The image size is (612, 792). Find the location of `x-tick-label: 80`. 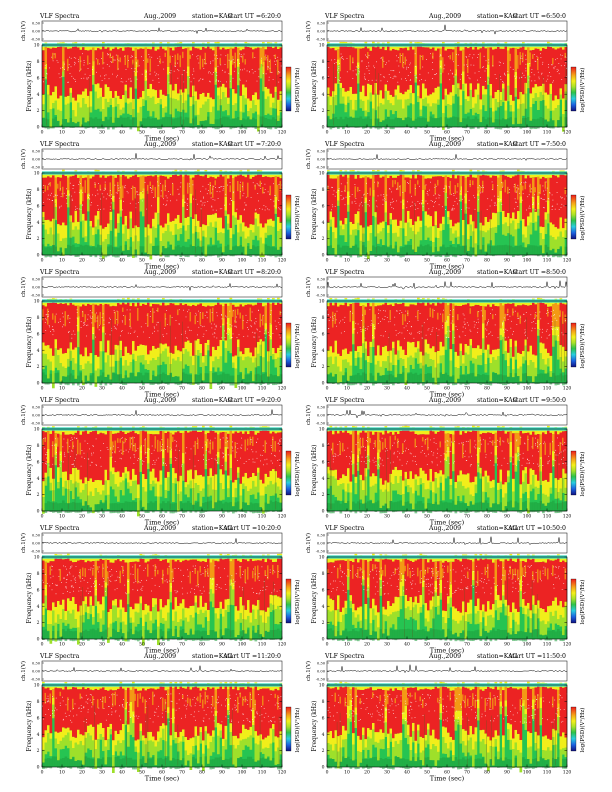

x-tick-label: 80 is located at coordinates (487, 261).